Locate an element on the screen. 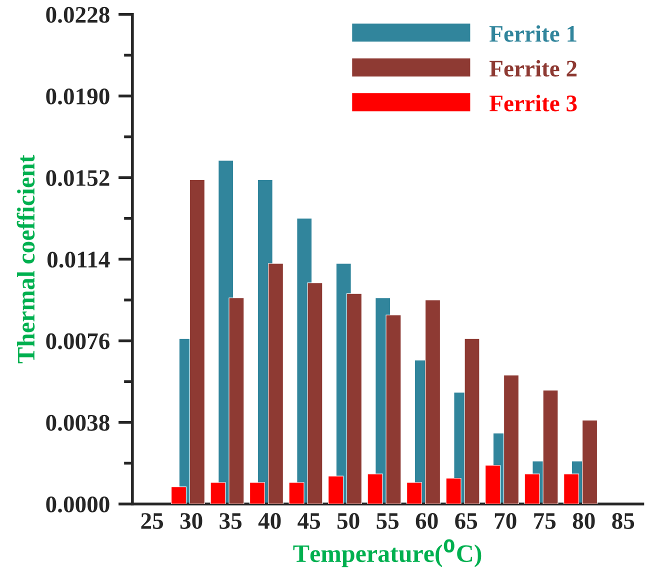  x-tick-label: 35 is located at coordinates (231, 521).